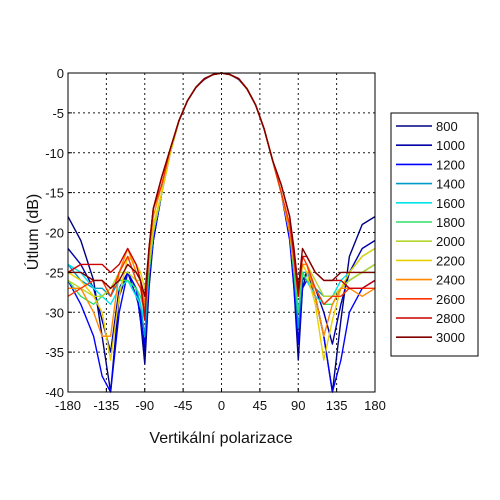 The image size is (500, 500). I want to click on legend-box, so click(434, 234).